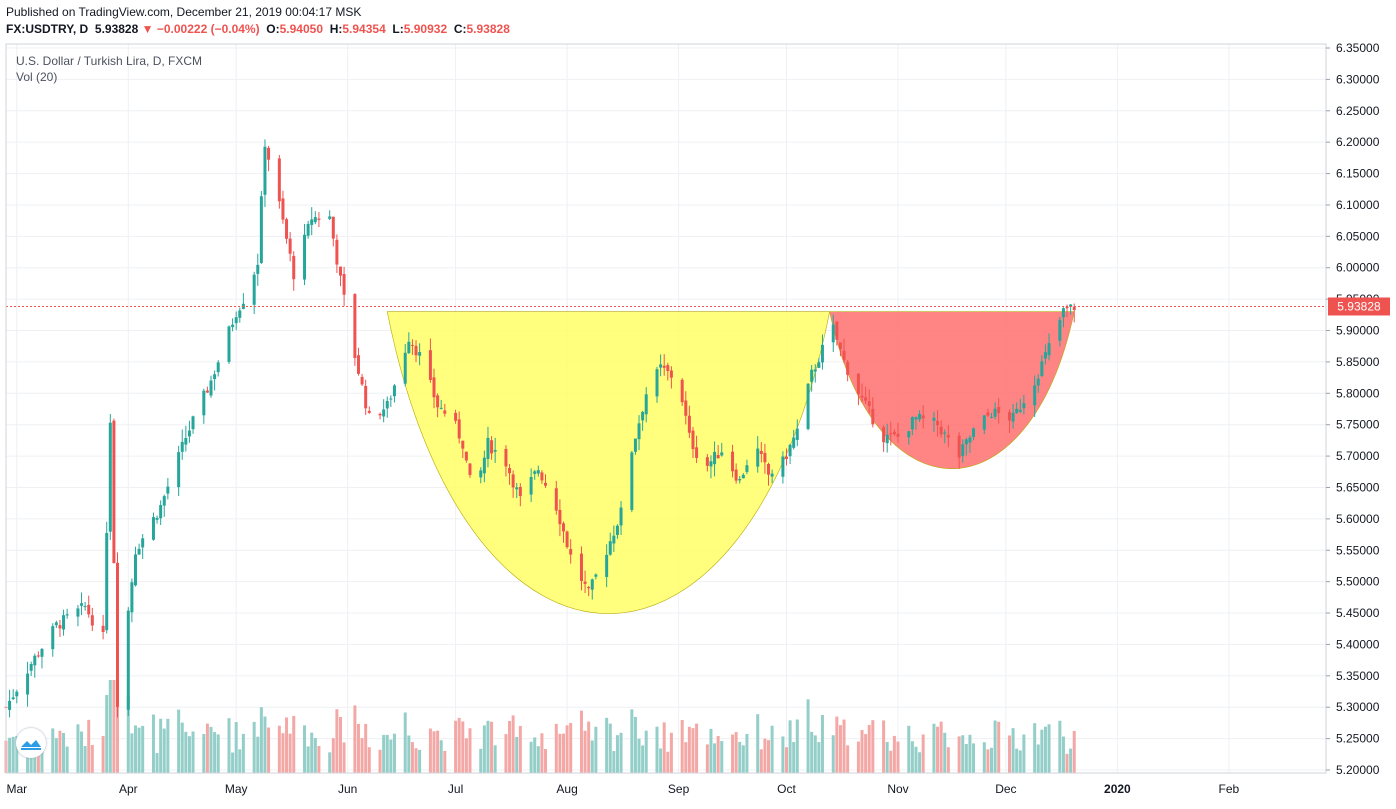 Image resolution: width=1396 pixels, height=809 pixels. I want to click on y-tick-label: 5.35000, so click(1358, 676).